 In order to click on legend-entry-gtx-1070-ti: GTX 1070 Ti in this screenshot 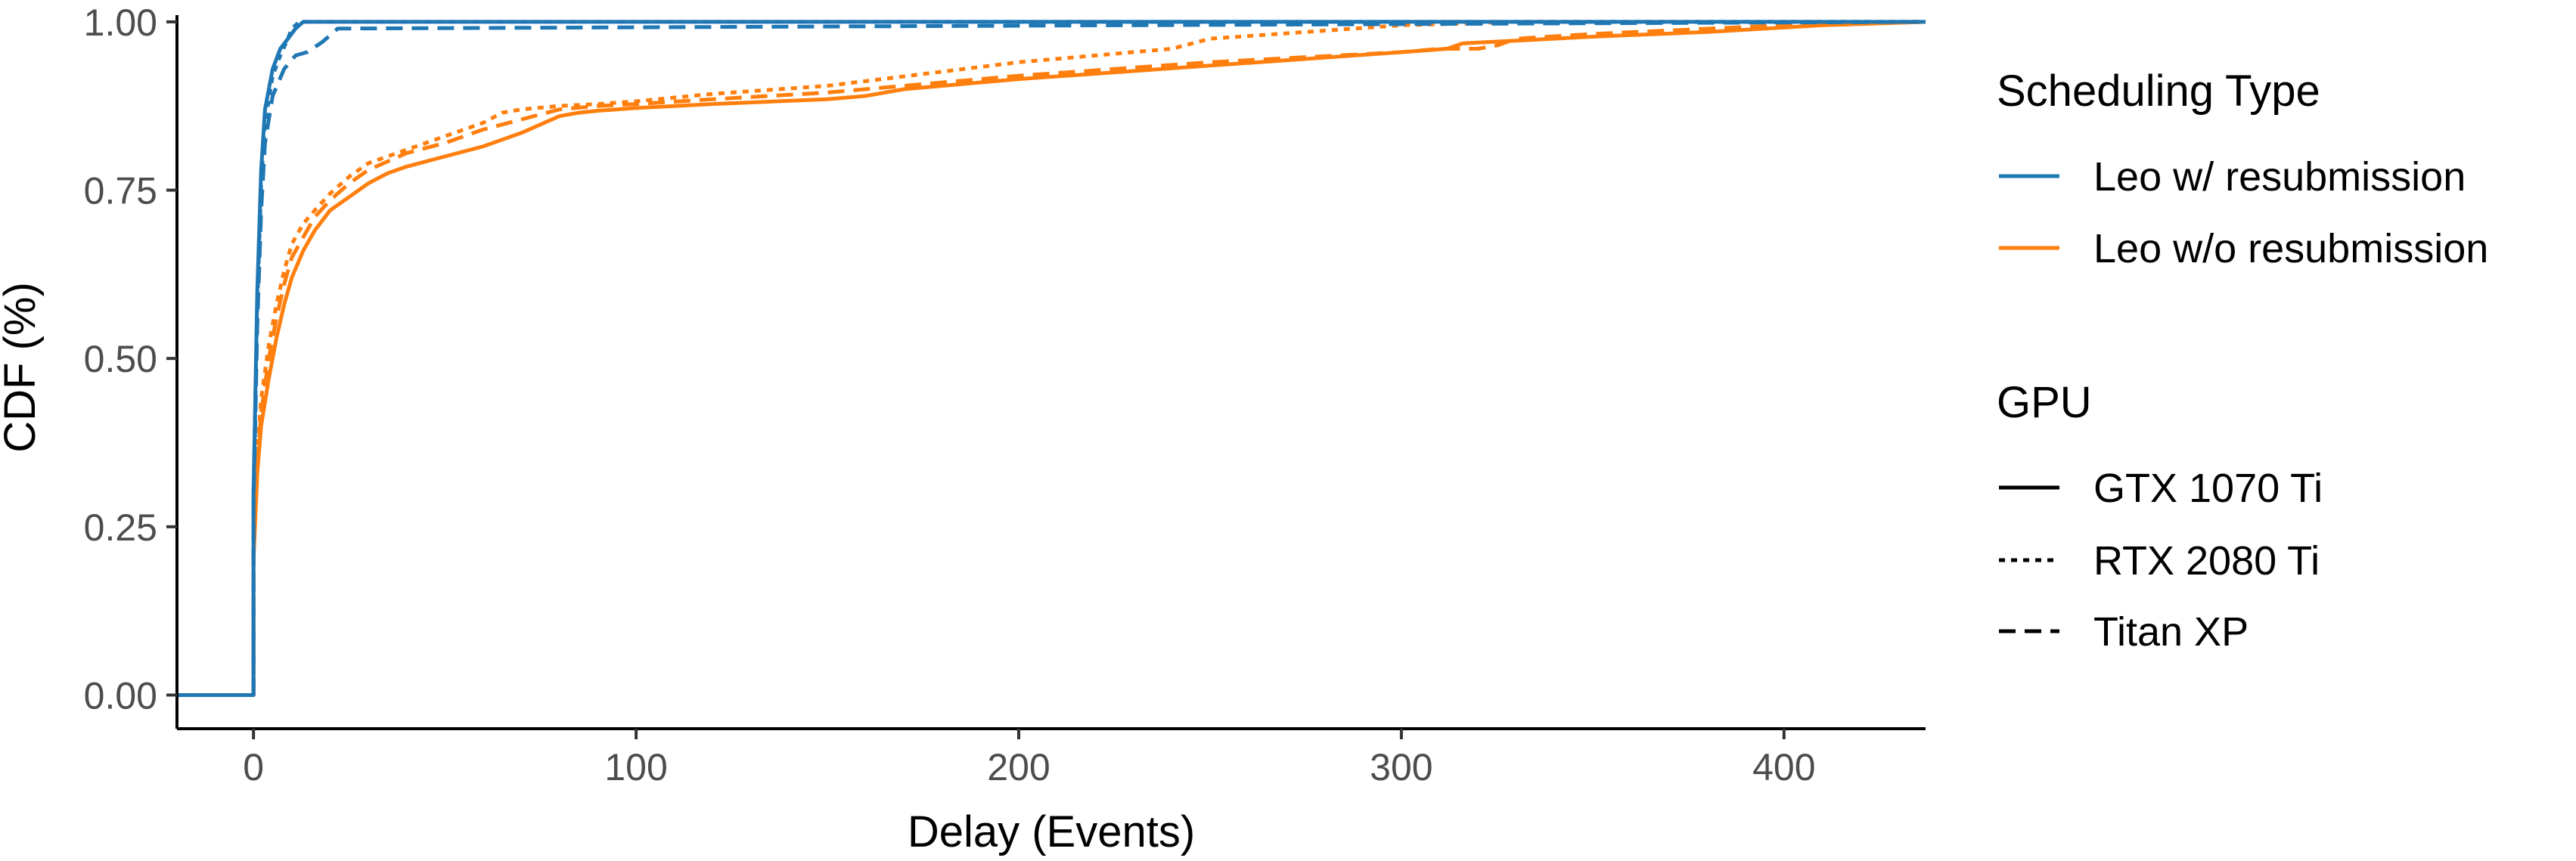, I will do `click(2161, 489)`.